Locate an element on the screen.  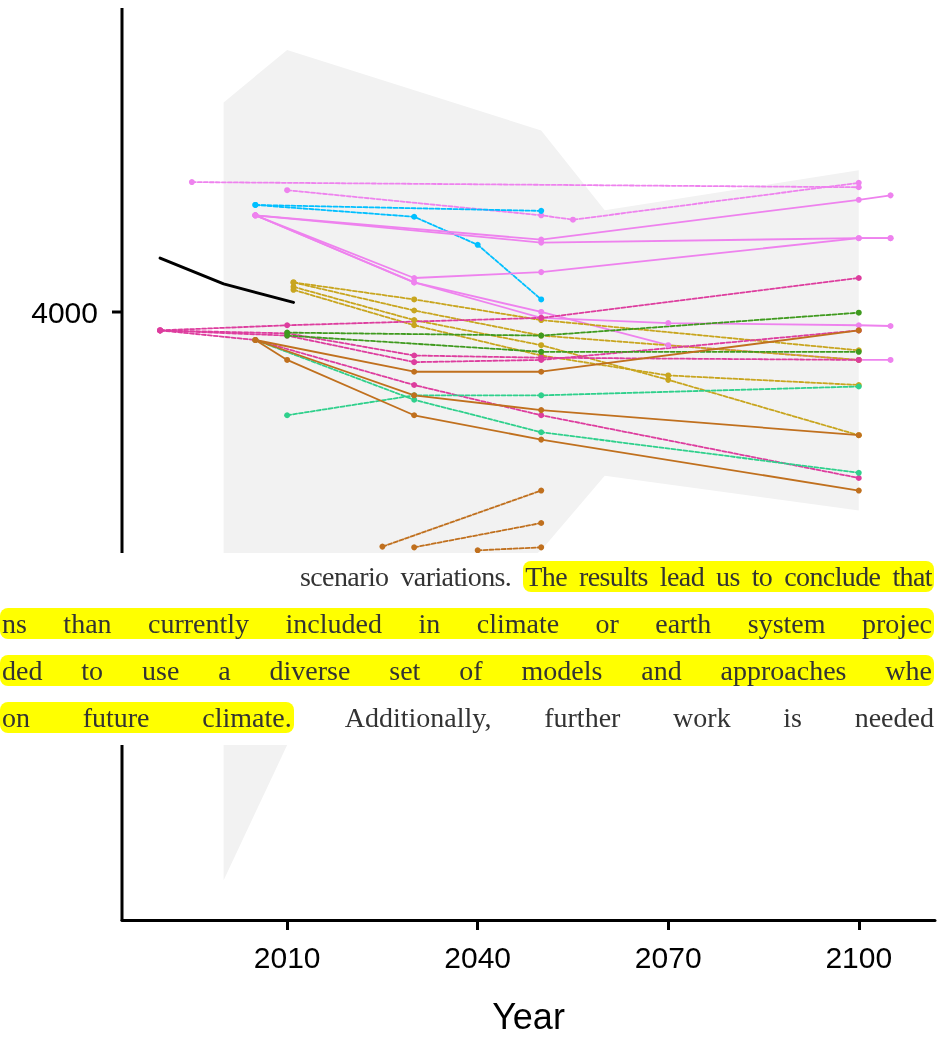
annotation: scenario variations. is located at coordinates (406, 576).